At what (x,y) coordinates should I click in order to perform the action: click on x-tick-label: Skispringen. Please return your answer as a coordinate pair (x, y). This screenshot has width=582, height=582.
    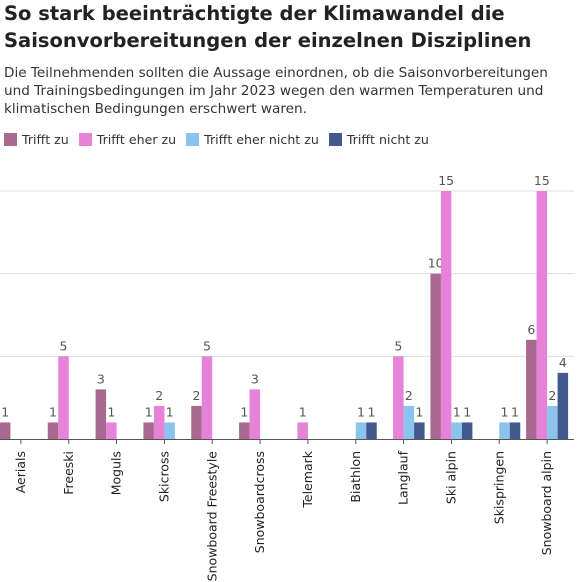
    Looking at the image, I should click on (498, 487).